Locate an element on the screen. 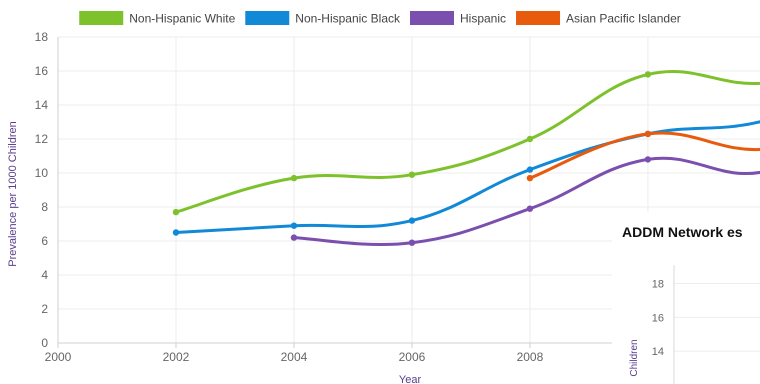 The image size is (760, 384). y-tick-label: 0 is located at coordinates (44, 343).